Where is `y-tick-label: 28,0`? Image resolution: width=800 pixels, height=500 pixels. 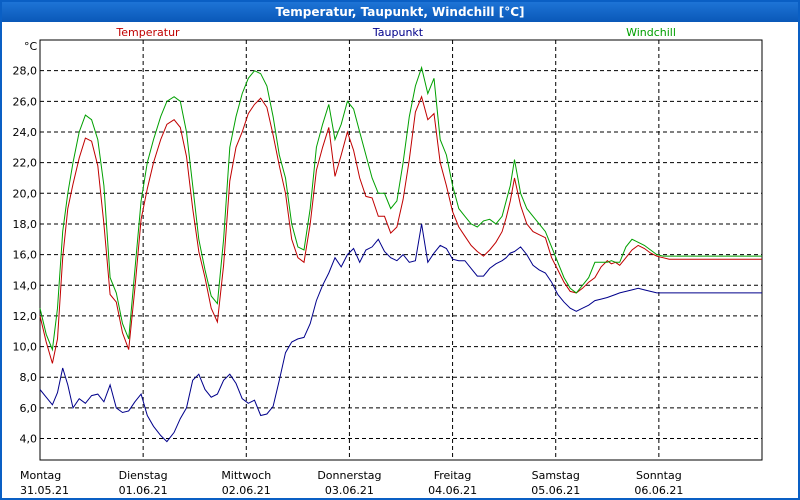
y-tick-label: 28,0 is located at coordinates (25, 71).